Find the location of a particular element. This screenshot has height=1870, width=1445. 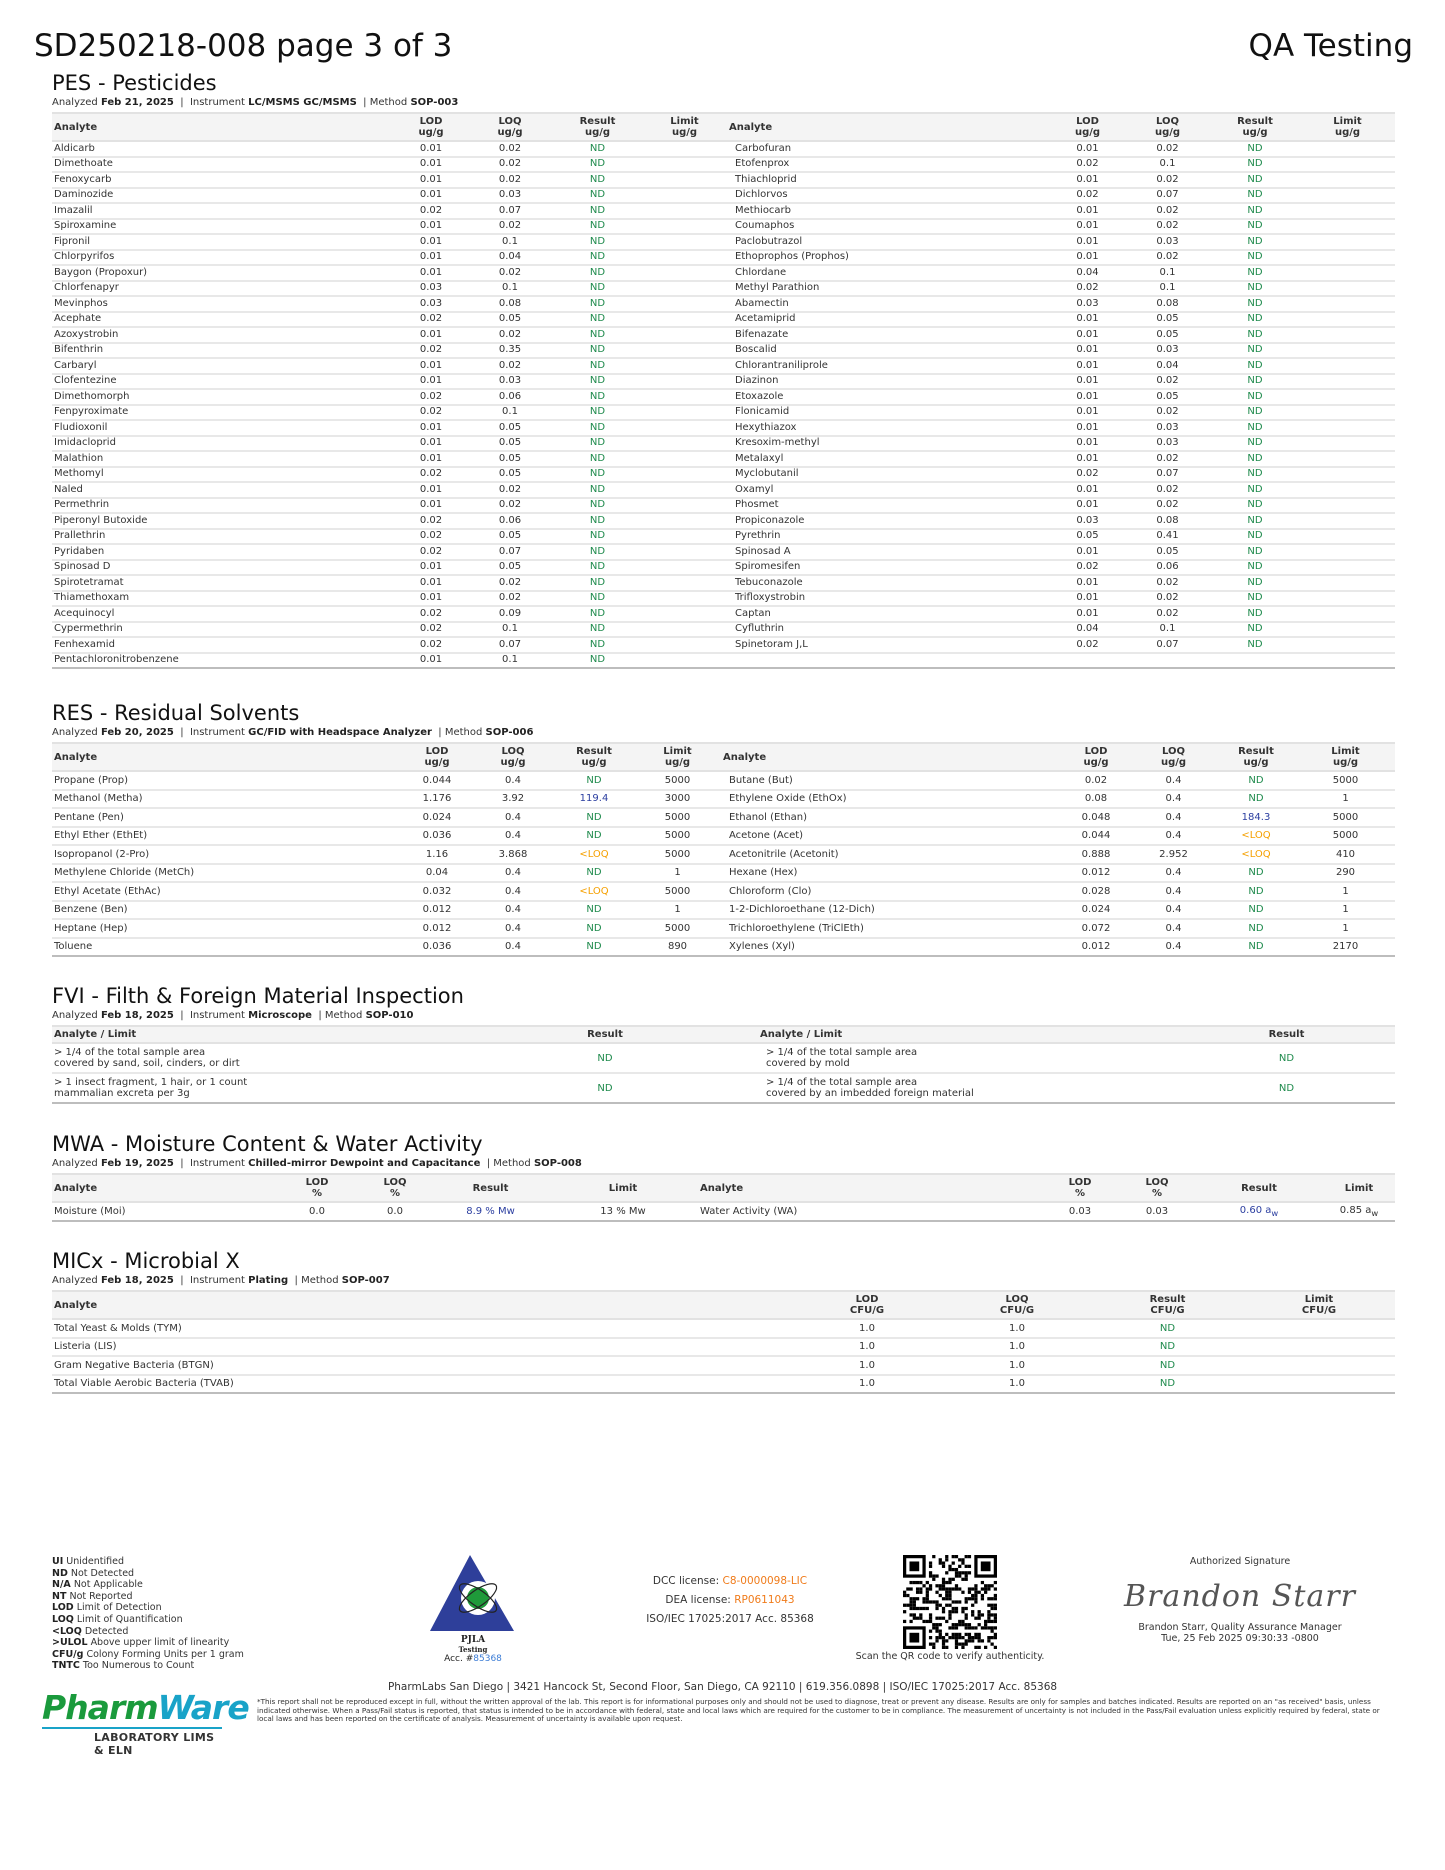

cell-value: 0.04 is located at coordinates (1167, 366).